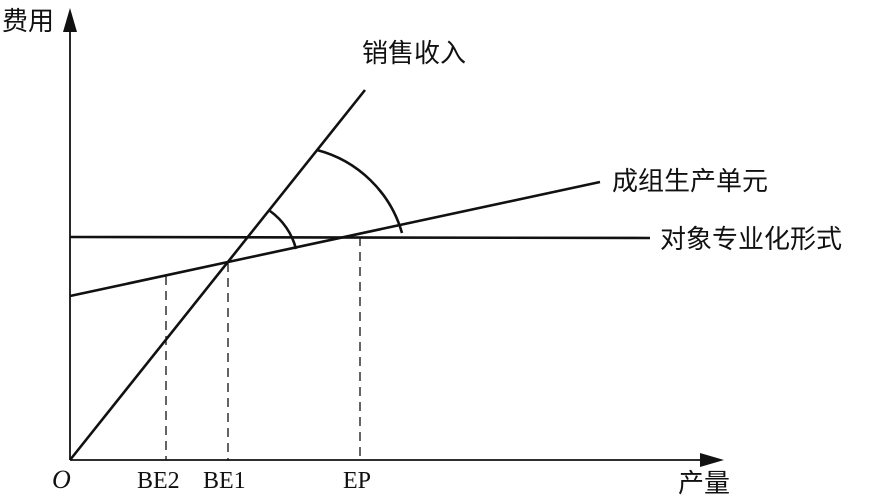 The image size is (877, 499). What do you see at coordinates (335, 239) in the screenshot?
I see `group-production-unit-line` at bounding box center [335, 239].